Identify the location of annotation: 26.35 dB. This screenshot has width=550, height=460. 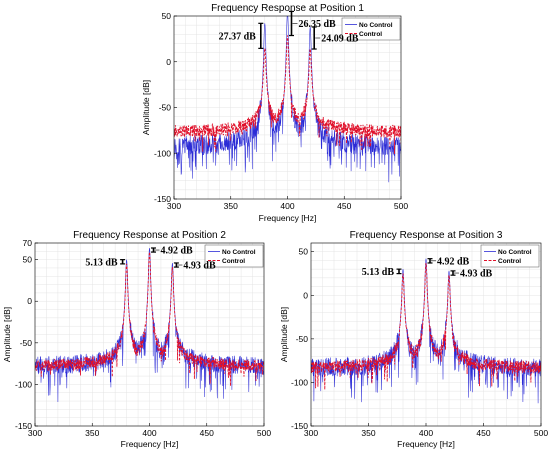
(313, 23).